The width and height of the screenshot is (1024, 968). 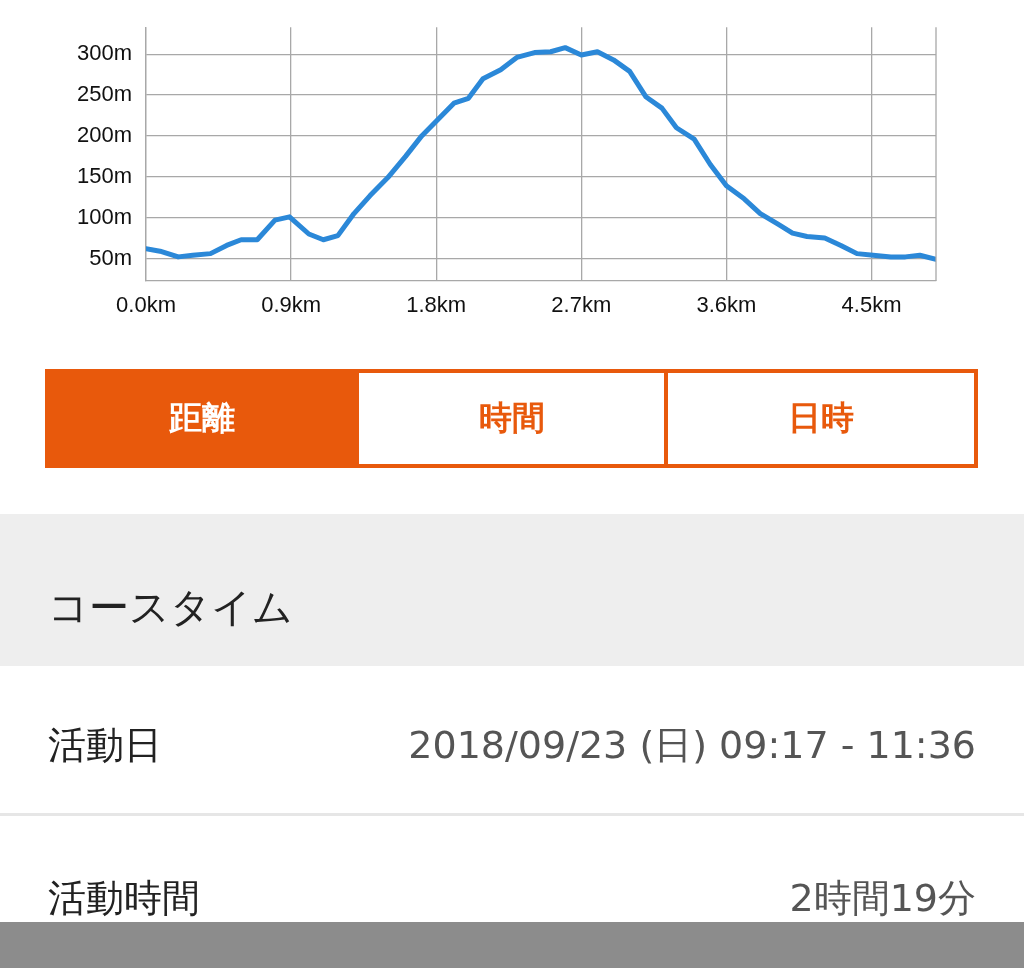 I want to click on text: 2018/09/23 (日) 09:17 - 11:36, so click(x=692, y=745).